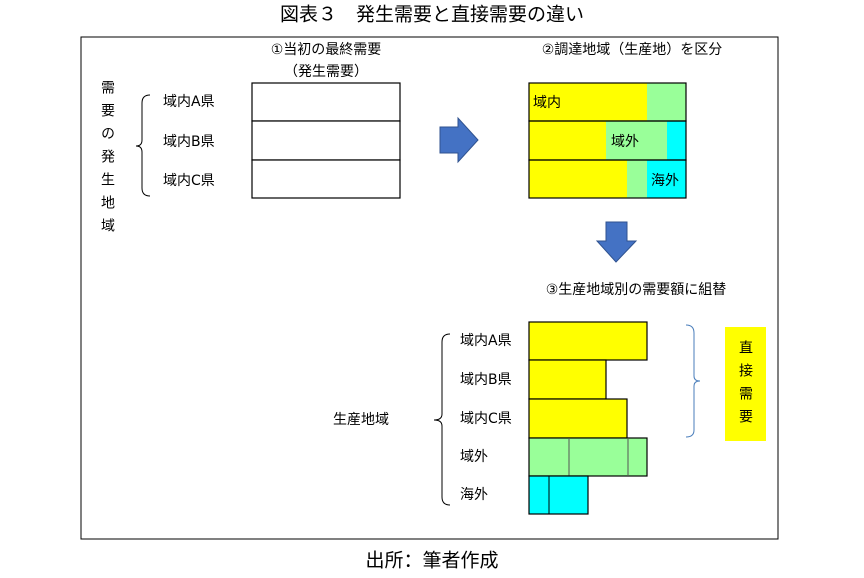  What do you see at coordinates (474, 495) in the screenshot?
I see `row-label: 海外` at bounding box center [474, 495].